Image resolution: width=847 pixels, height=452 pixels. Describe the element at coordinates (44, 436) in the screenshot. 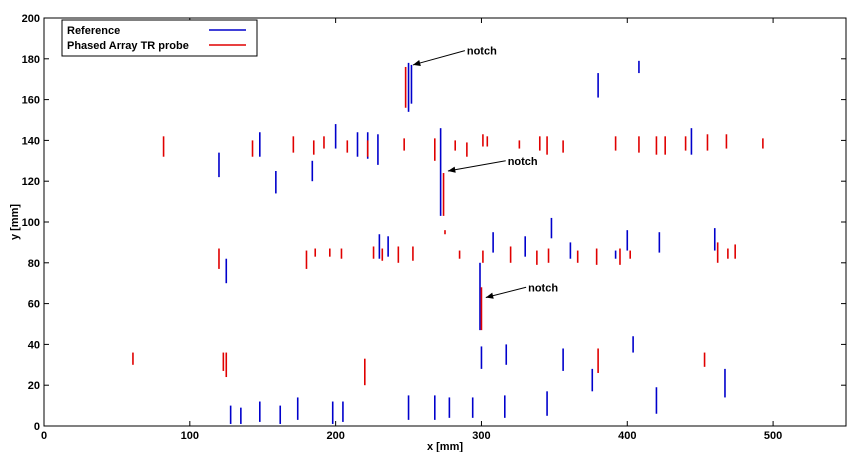

I see `x-tick-label: 0` at that location.